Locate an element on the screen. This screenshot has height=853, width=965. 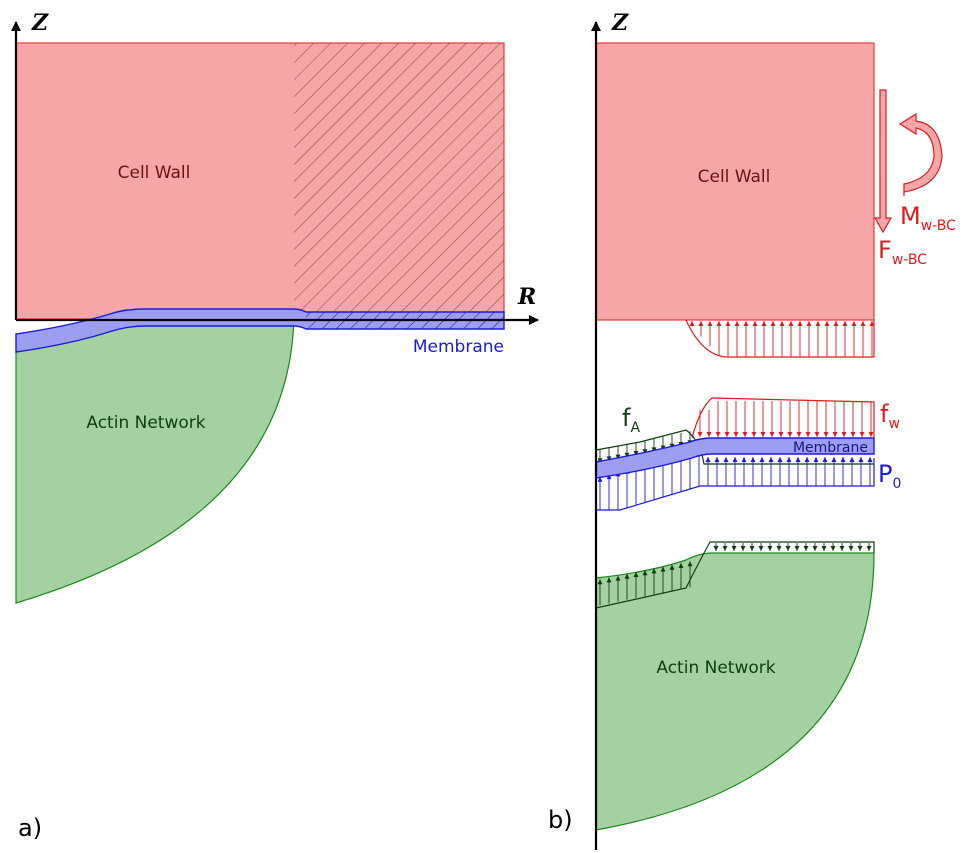
p0-load-curve is located at coordinates (735, 484).